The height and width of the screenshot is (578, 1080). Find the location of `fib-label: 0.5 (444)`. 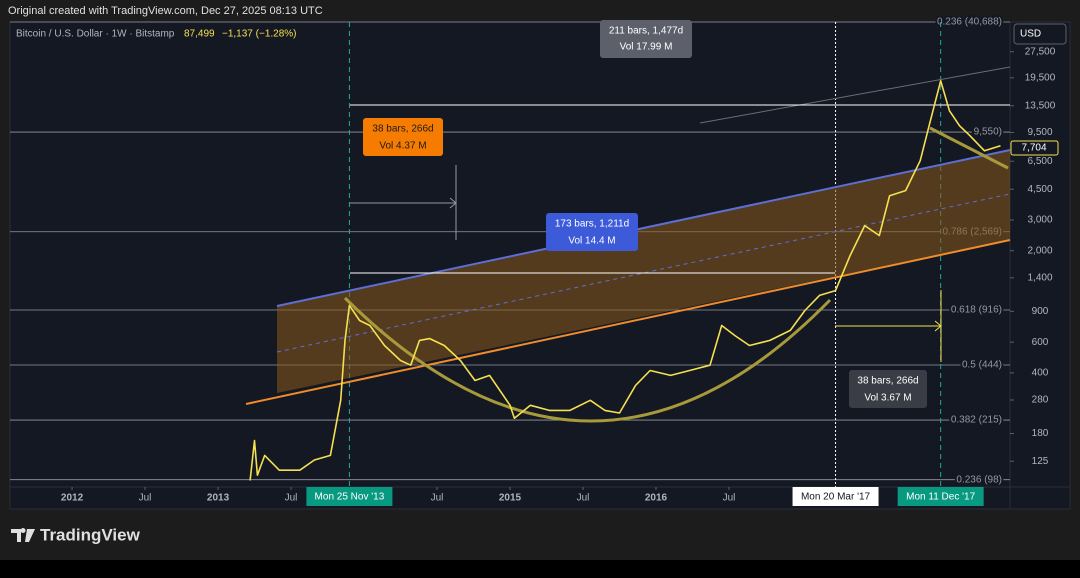

fib-label: 0.5 (444) is located at coordinates (982, 365).